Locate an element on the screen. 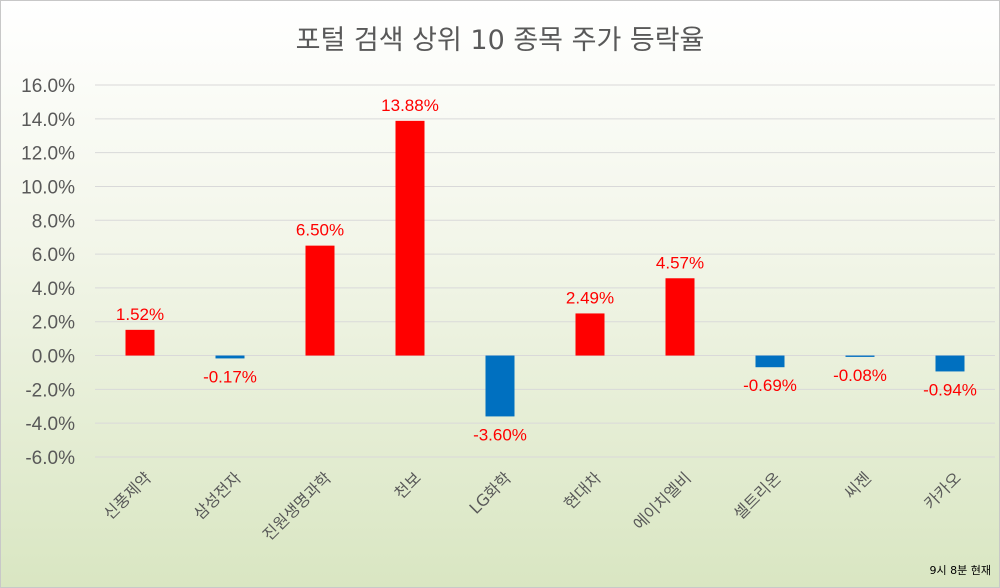  data-label: -3.60% is located at coordinates (500, 434).